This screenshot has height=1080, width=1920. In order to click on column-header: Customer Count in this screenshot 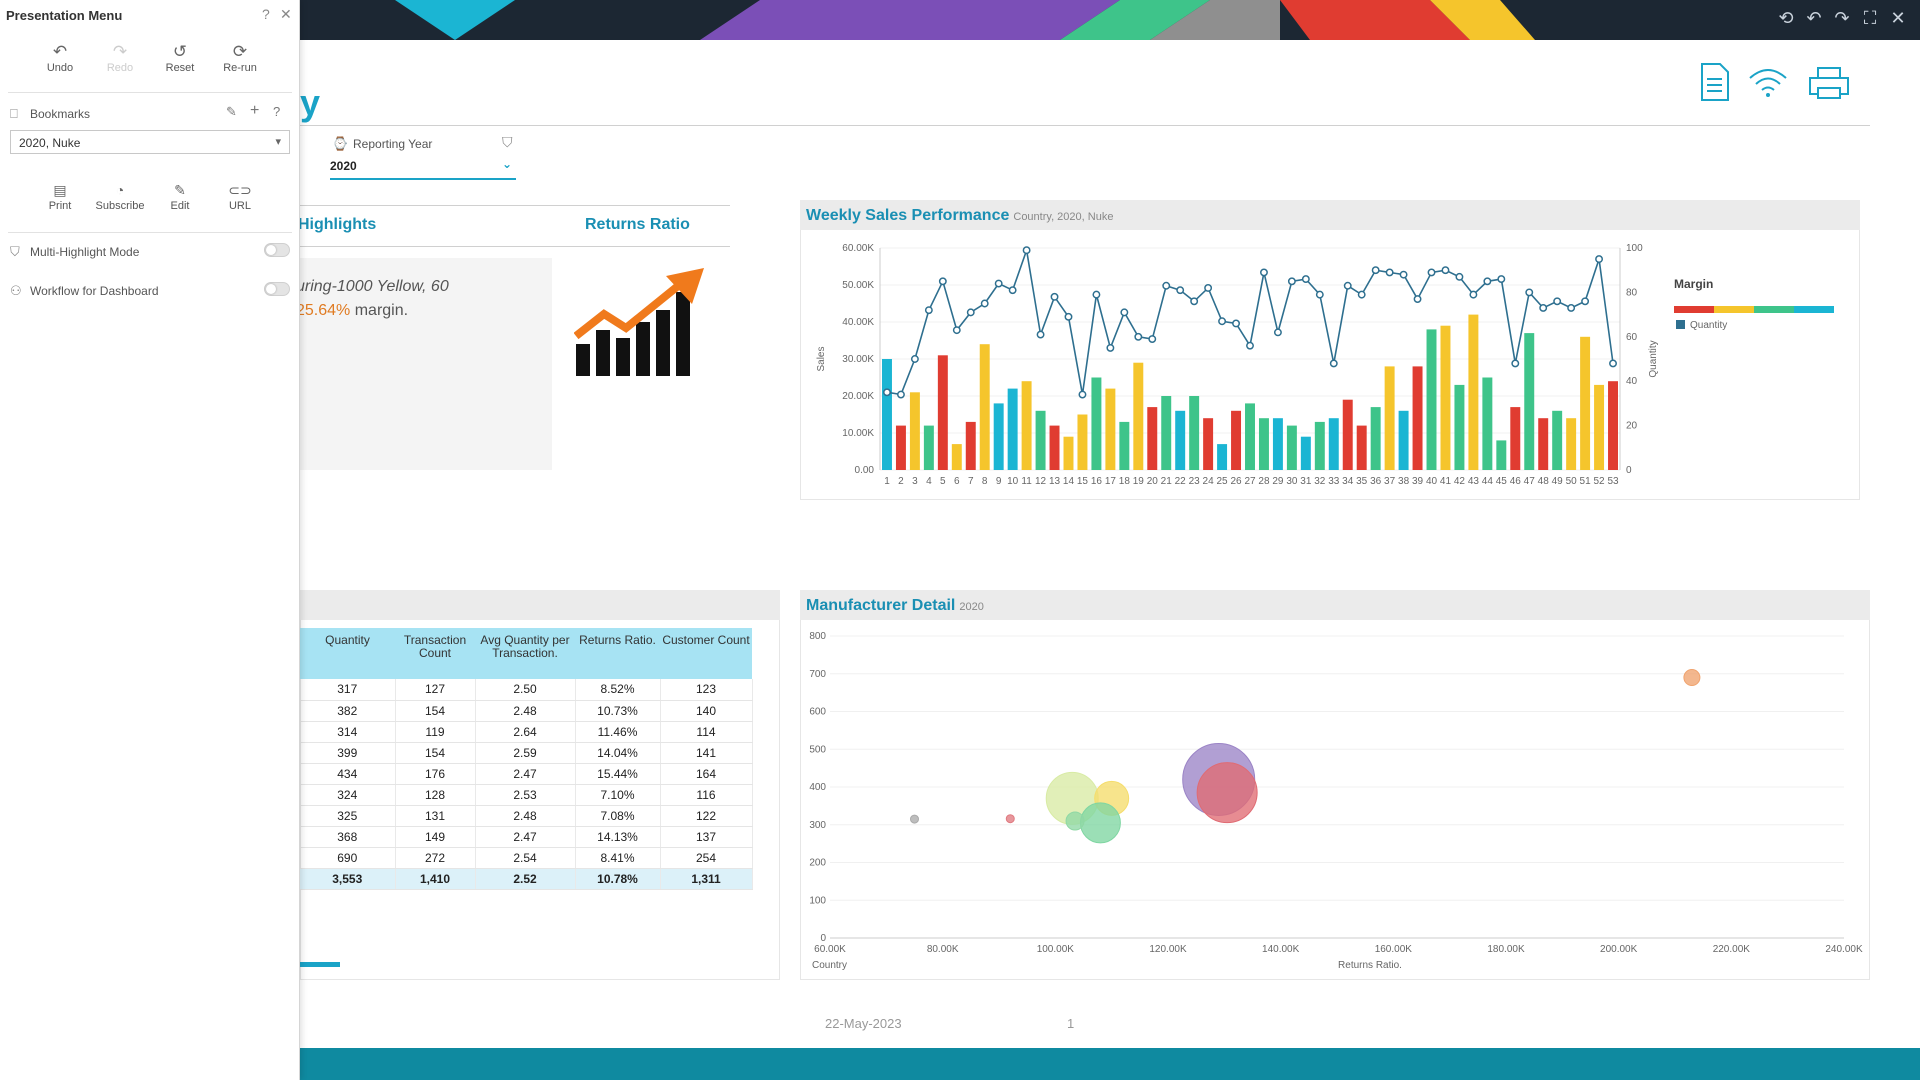, I will do `click(706, 653)`.